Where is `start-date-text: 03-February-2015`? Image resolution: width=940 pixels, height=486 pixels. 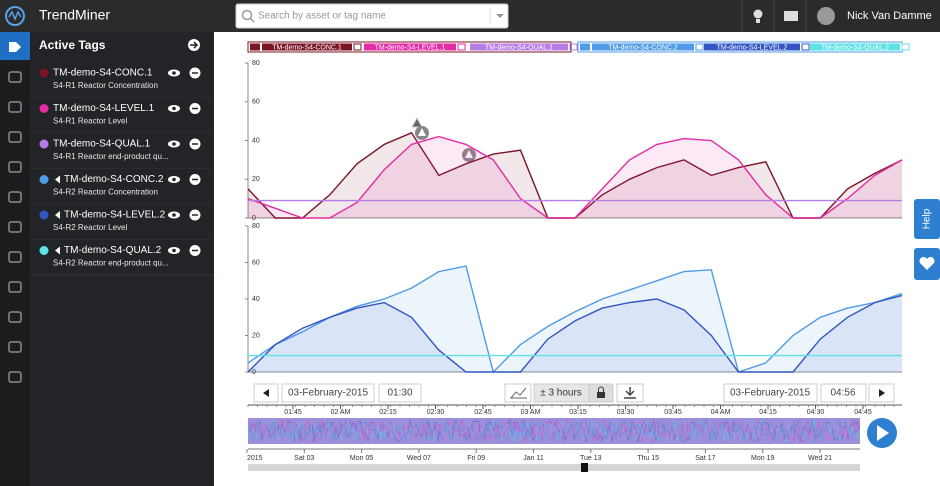 start-date-text: 03-February-2015 is located at coordinates (328, 393).